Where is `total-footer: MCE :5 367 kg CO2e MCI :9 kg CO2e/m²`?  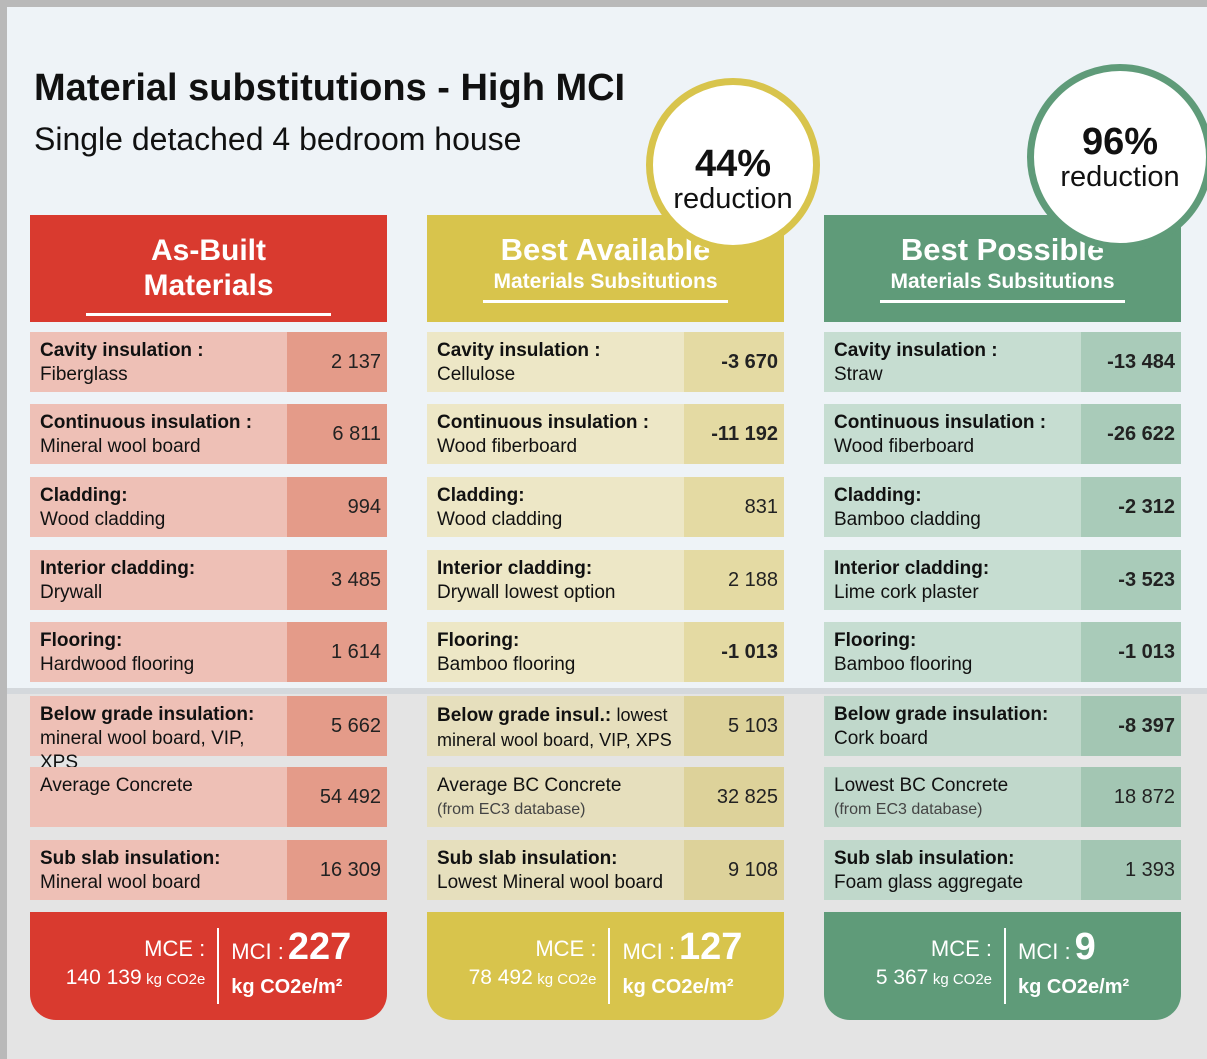 total-footer: MCE :5 367 kg CO2e MCI :9 kg CO2e/m² is located at coordinates (1002, 966).